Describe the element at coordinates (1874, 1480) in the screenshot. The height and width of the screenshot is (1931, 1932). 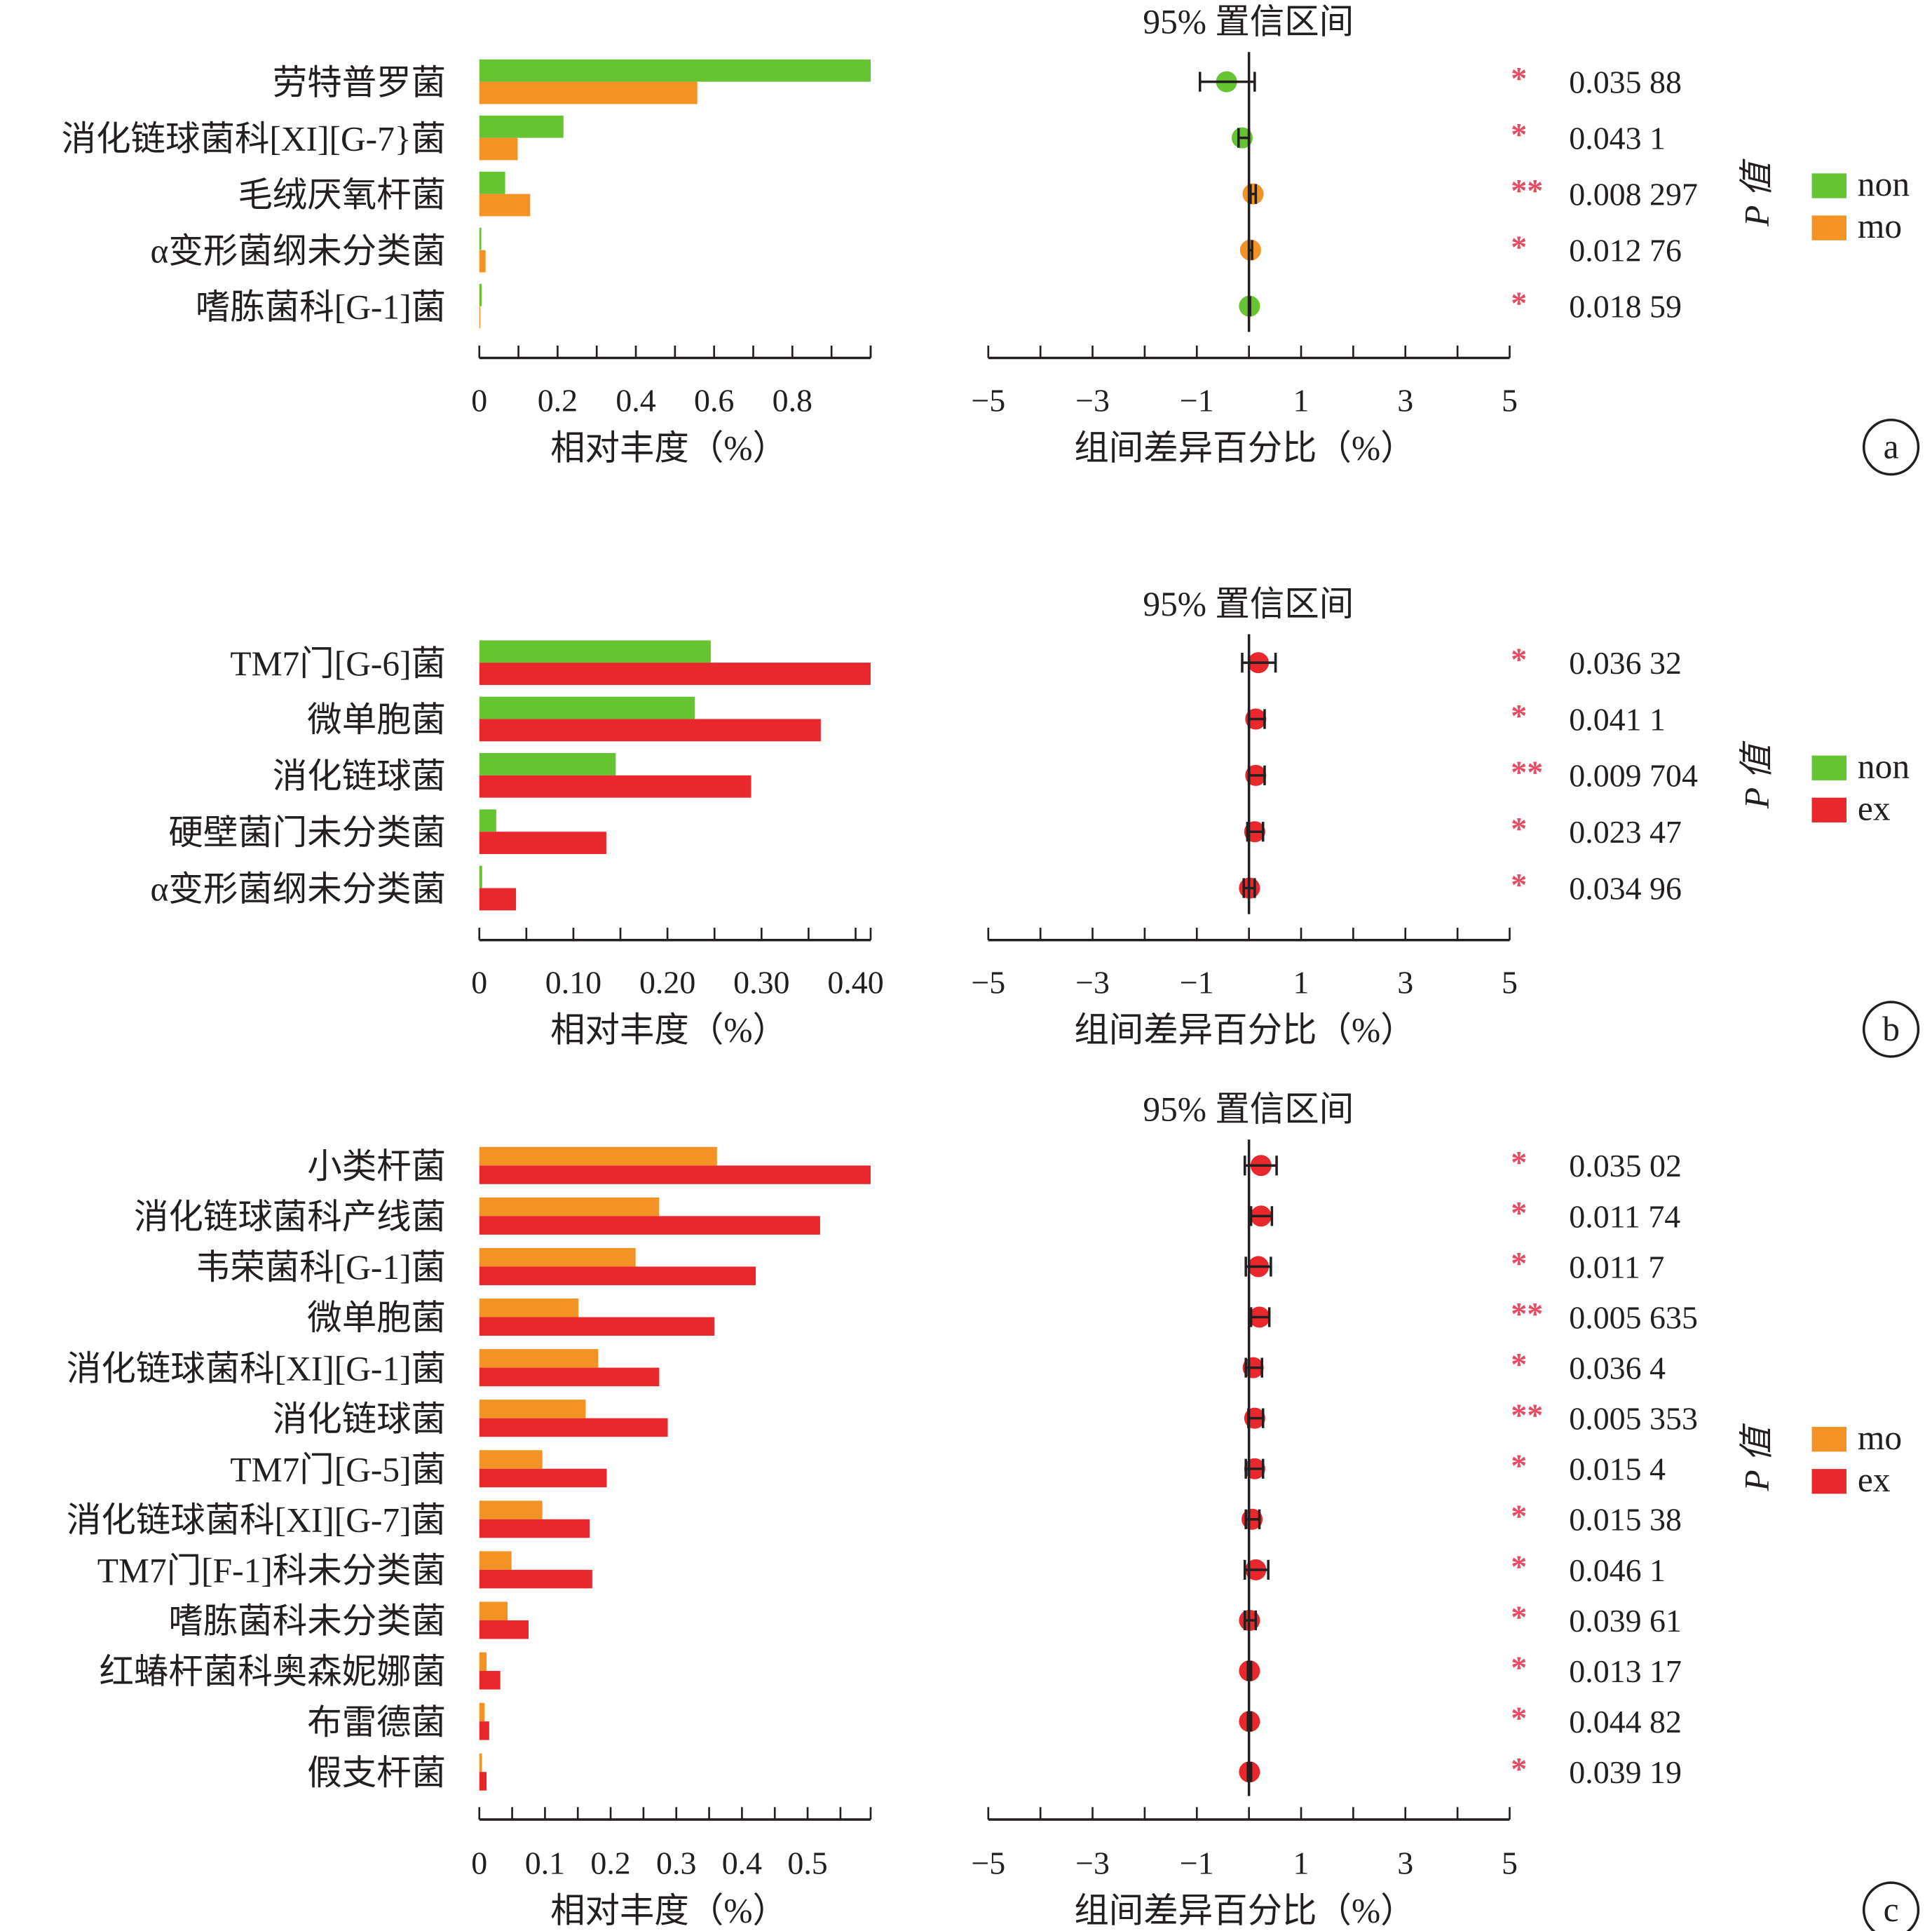
I see `legend-label: ex` at that location.